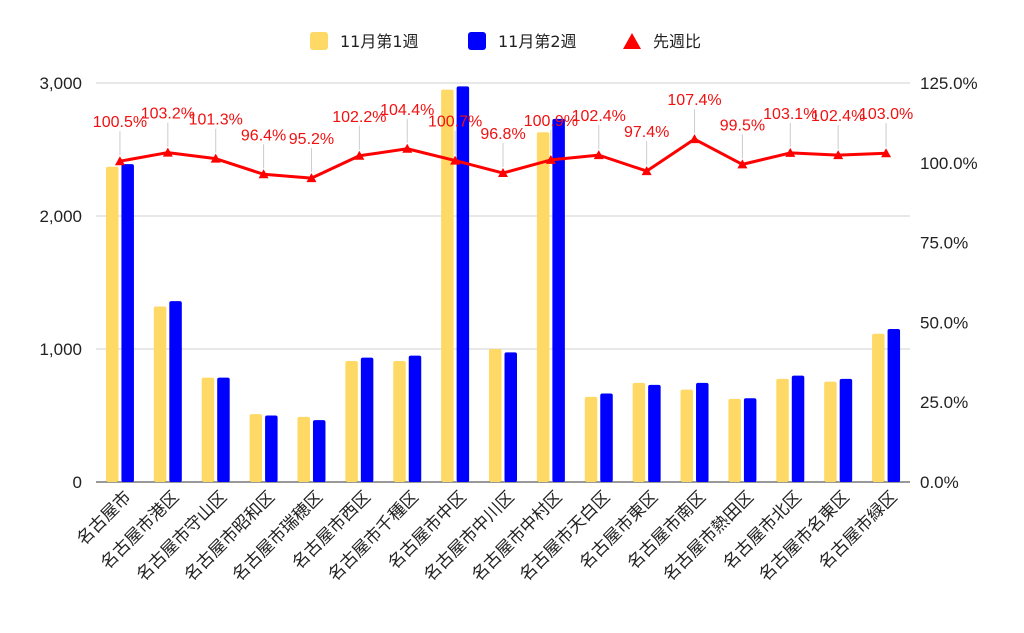  What do you see at coordinates (742, 125) in the screenshot?
I see `ratio-data-label: 99.5%` at bounding box center [742, 125].